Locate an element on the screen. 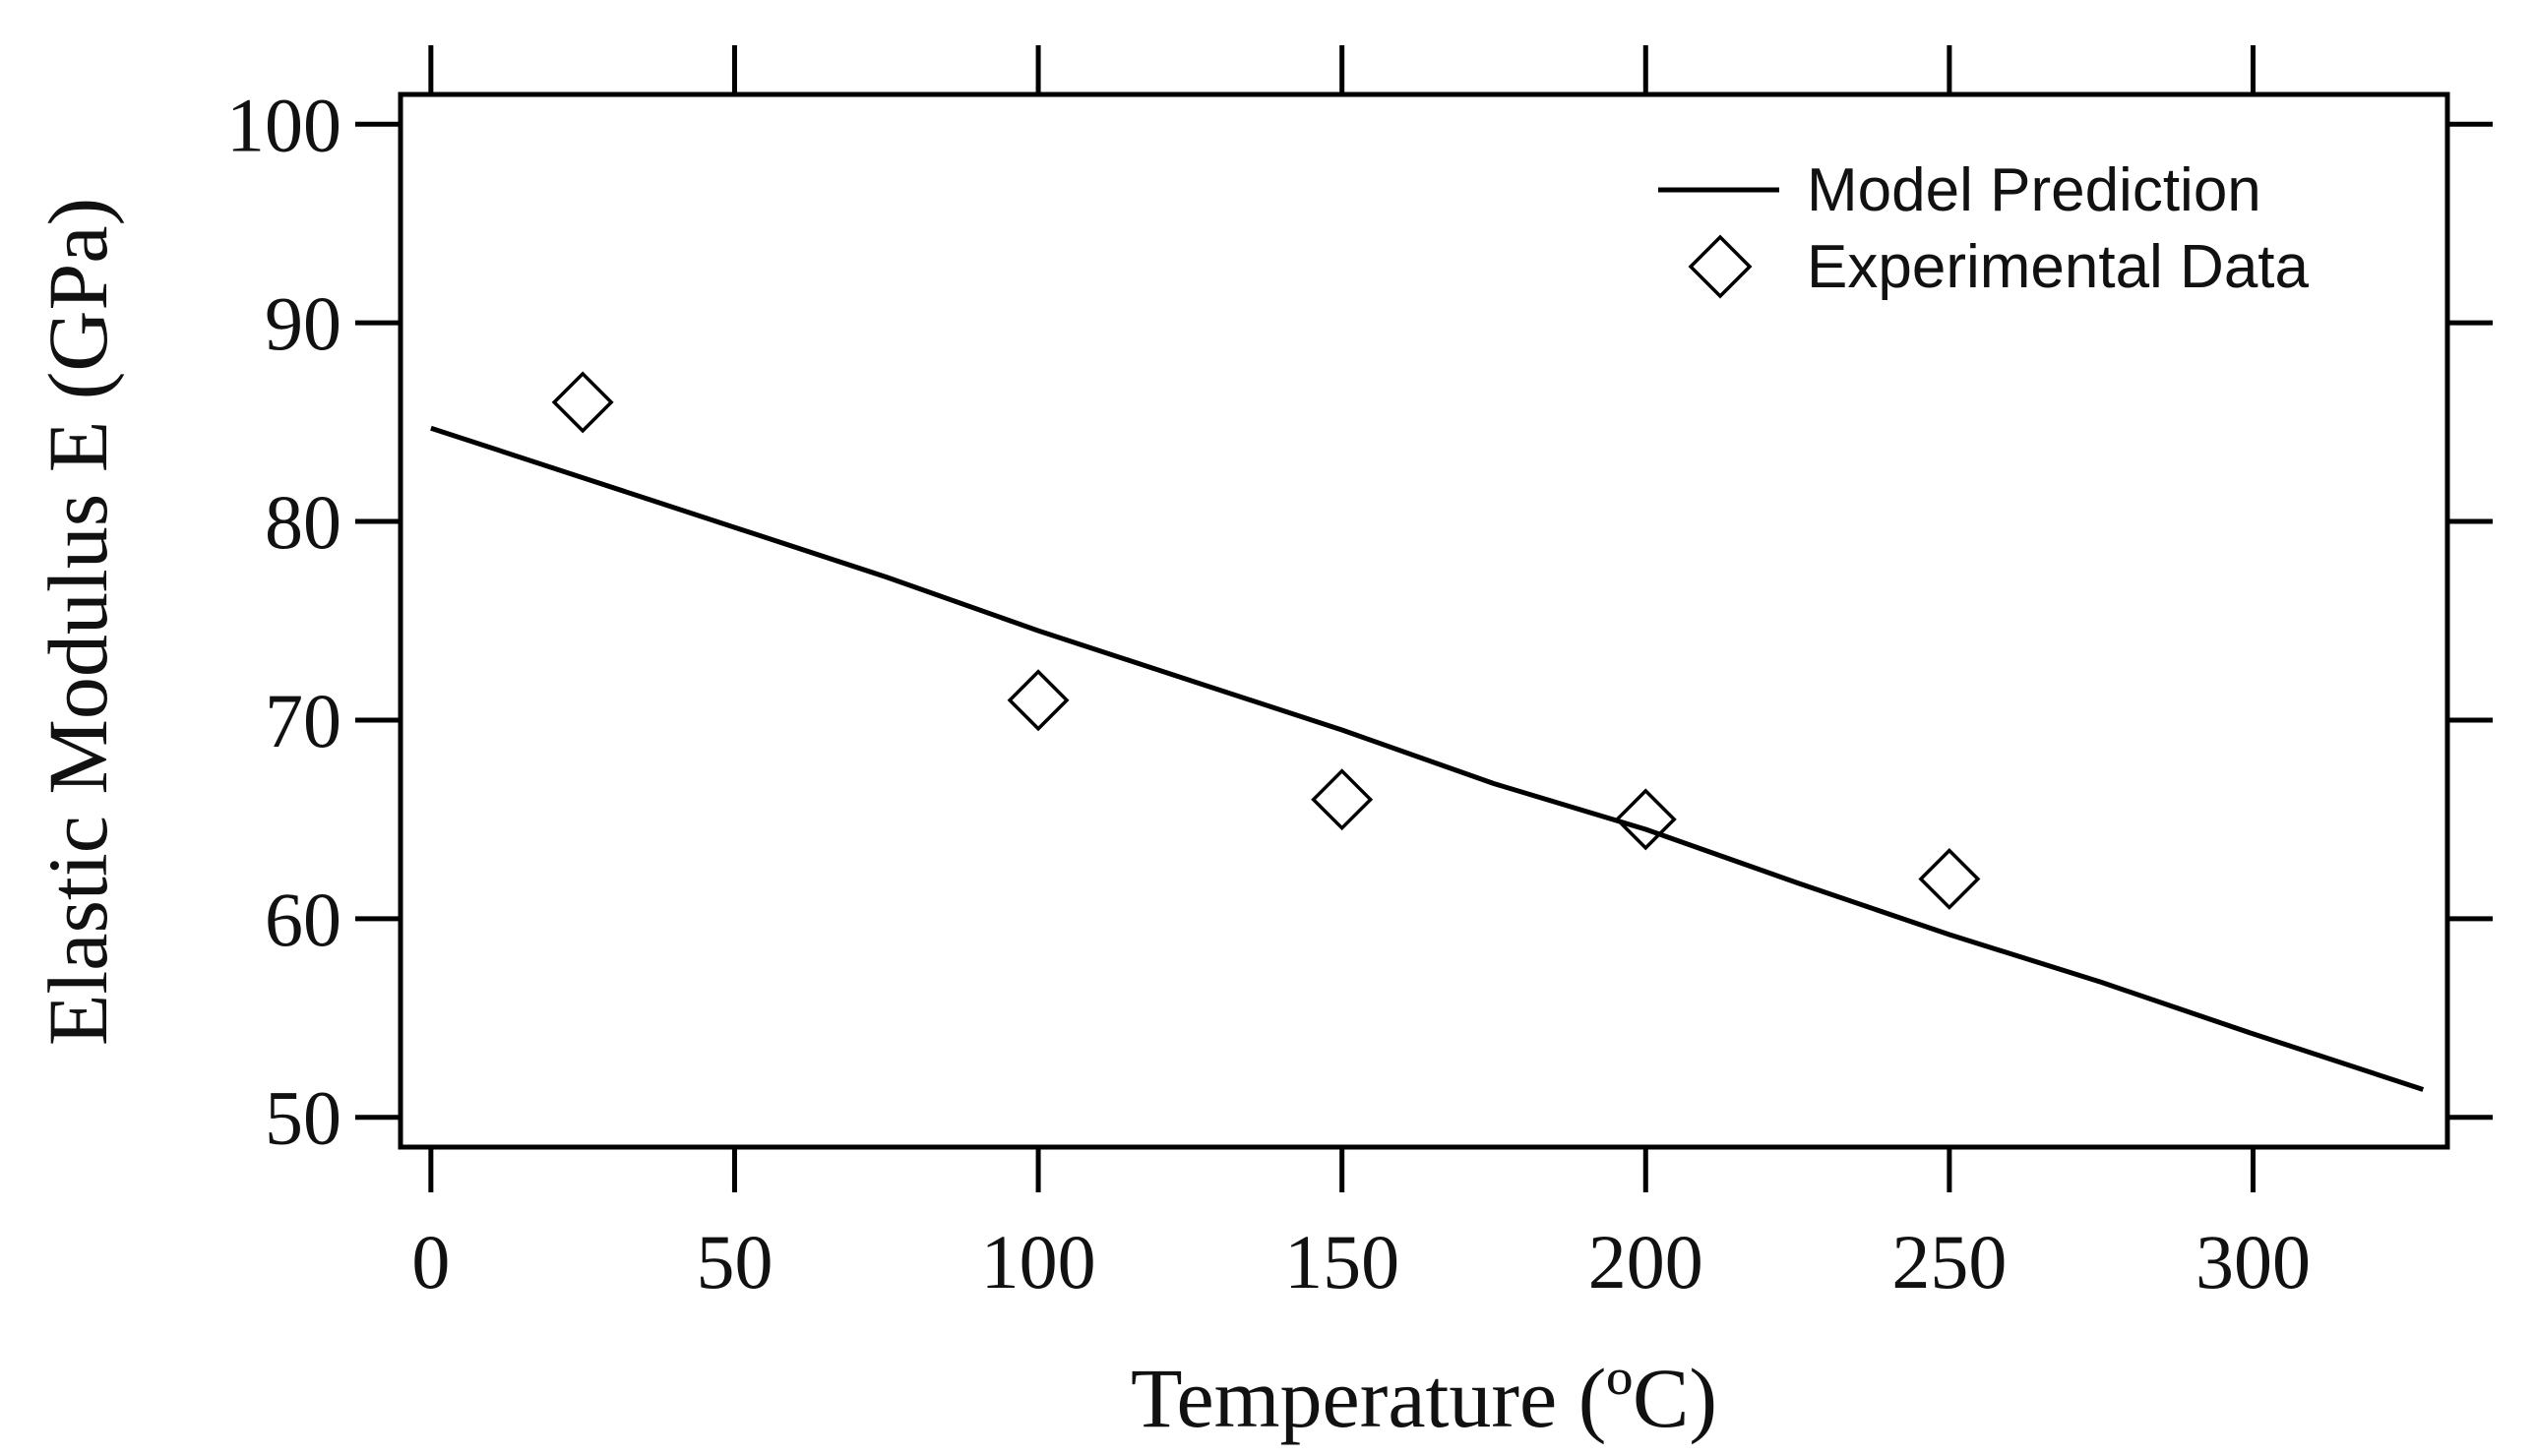 The height and width of the screenshot is (1456, 2535). y-tick-label: 100 is located at coordinates (283, 124).